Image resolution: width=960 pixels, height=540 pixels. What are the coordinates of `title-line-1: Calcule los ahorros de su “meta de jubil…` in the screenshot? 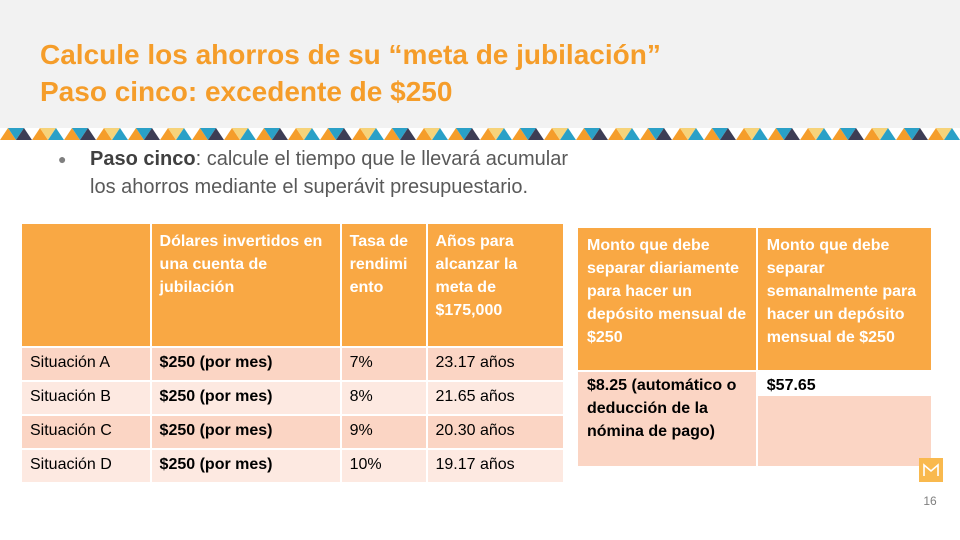 It's located at (350, 54).